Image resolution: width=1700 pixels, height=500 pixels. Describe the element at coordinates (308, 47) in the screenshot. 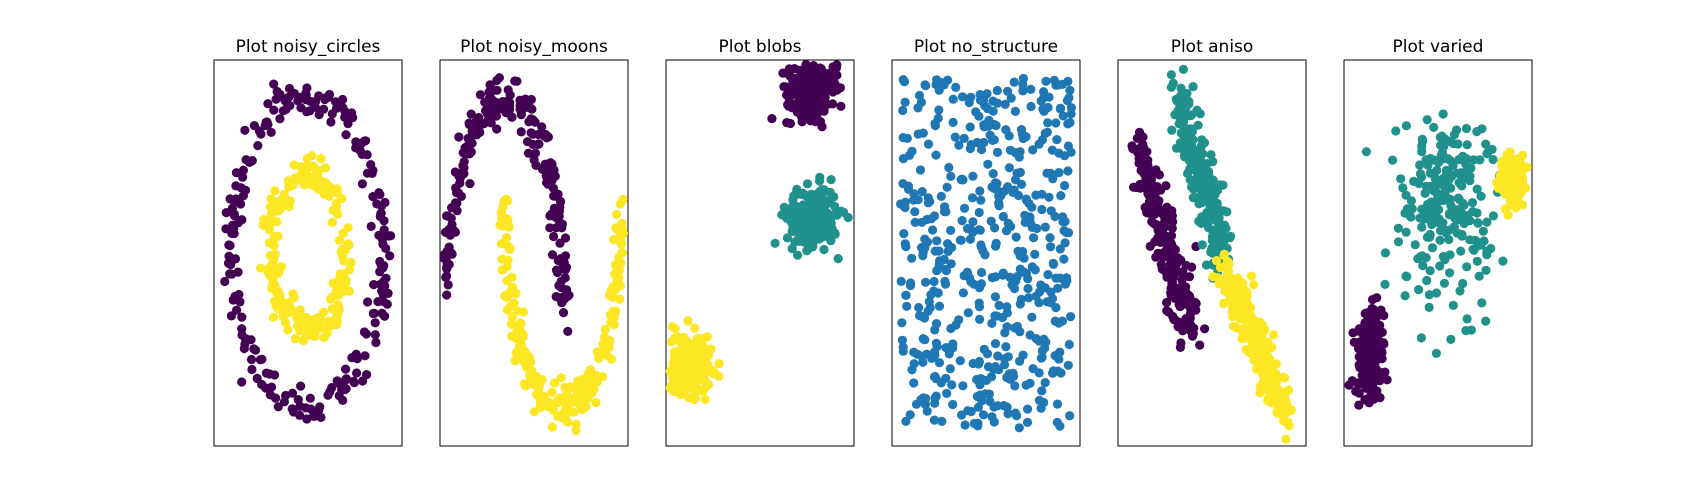

I see `panel-title: Plot noisy_circles` at that location.